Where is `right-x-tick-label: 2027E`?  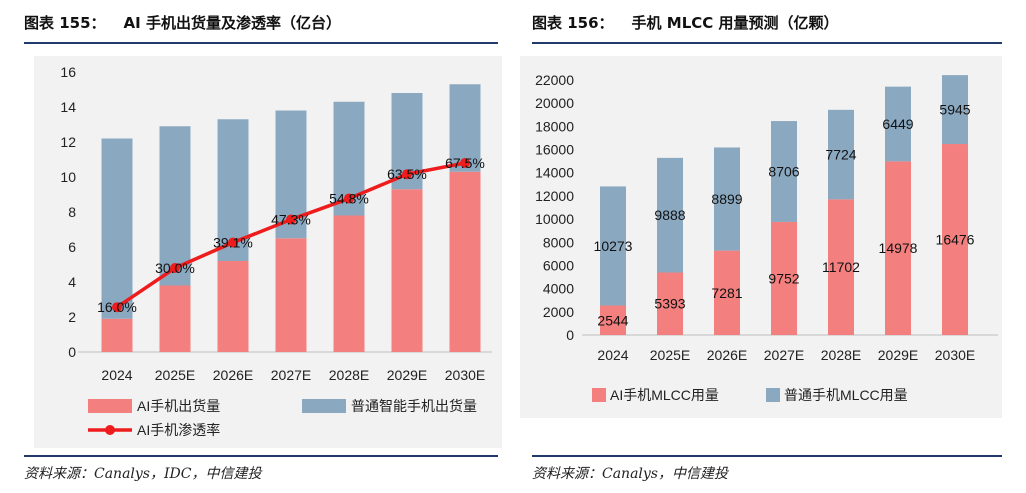
right-x-tick-label: 2027E is located at coordinates (784, 355).